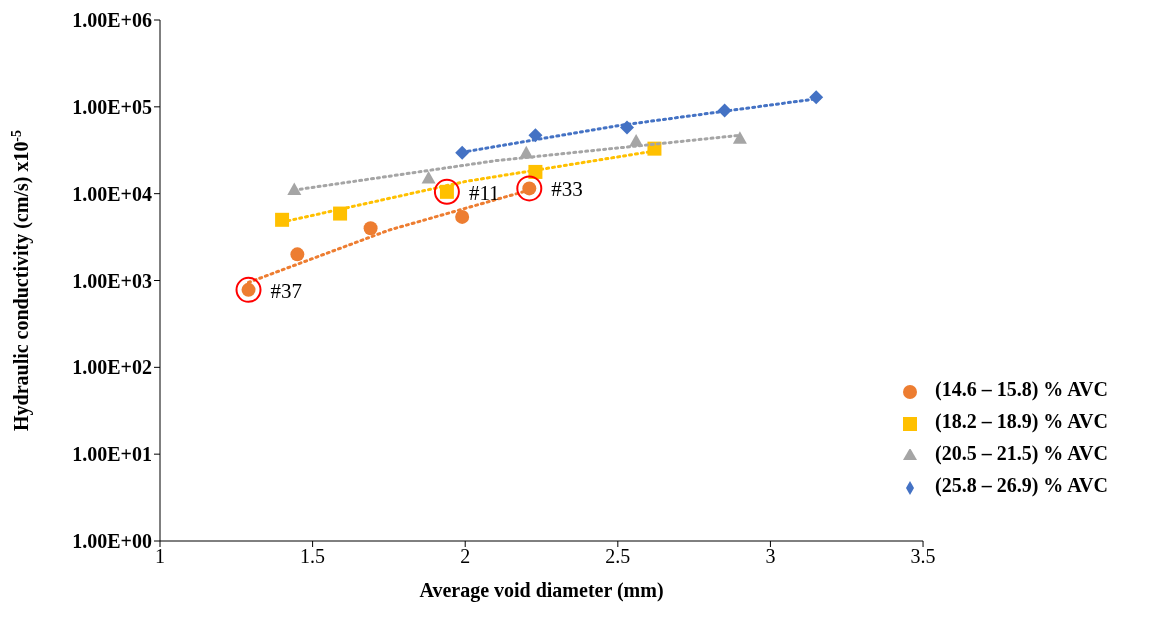 The image size is (1168, 619). Describe the element at coordinates (567, 189) in the screenshot. I see `annotation: #33` at that location.